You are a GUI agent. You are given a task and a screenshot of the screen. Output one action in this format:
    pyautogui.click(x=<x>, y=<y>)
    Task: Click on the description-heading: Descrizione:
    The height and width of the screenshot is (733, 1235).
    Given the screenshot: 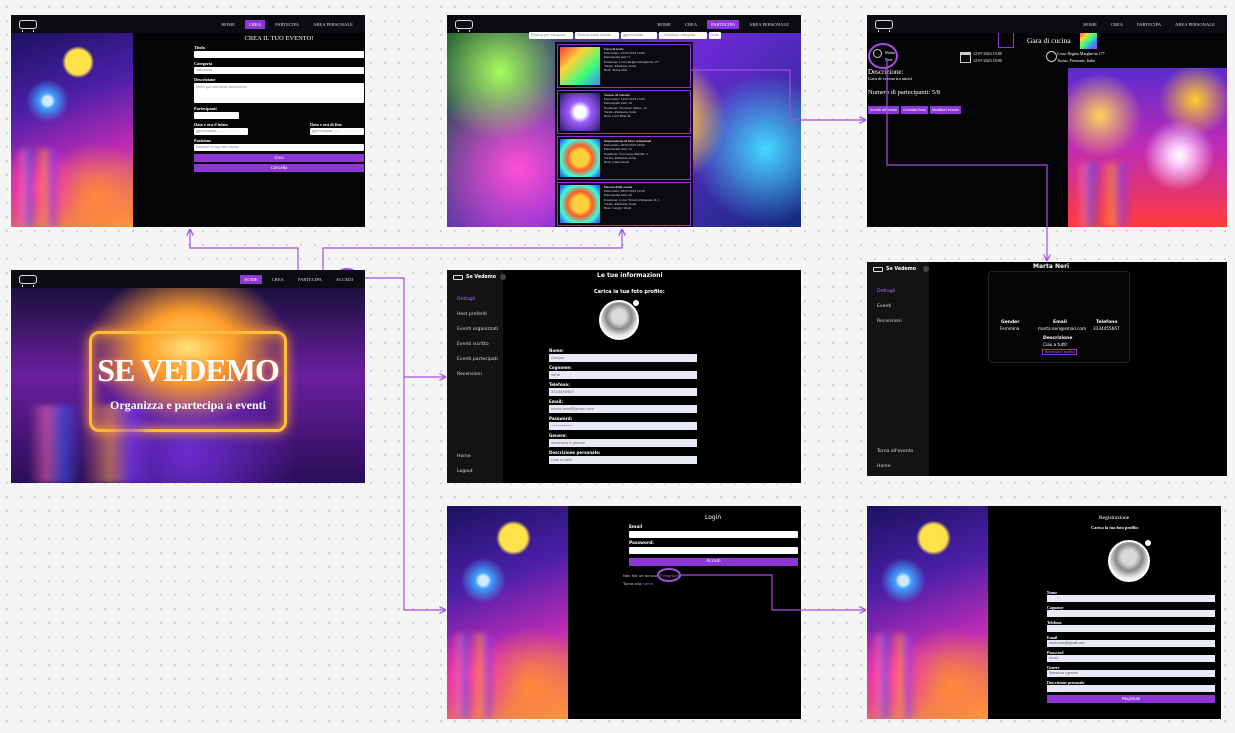 What is the action you would take?
    pyautogui.click(x=886, y=72)
    